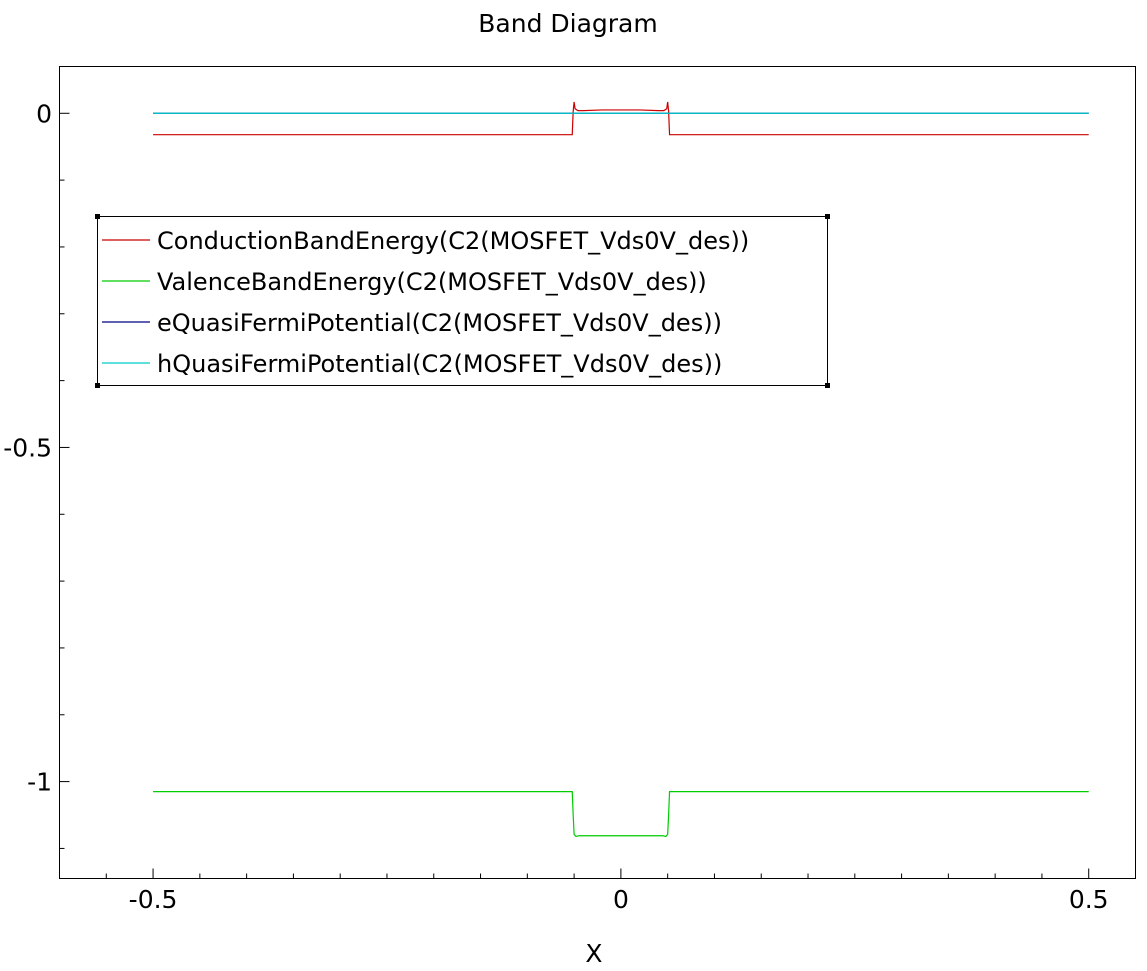  I want to click on x-minor-ticks, so click(620, 876).